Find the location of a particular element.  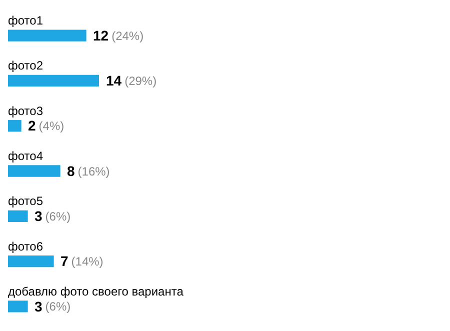

y-tick-label: фото6 is located at coordinates (26, 246).